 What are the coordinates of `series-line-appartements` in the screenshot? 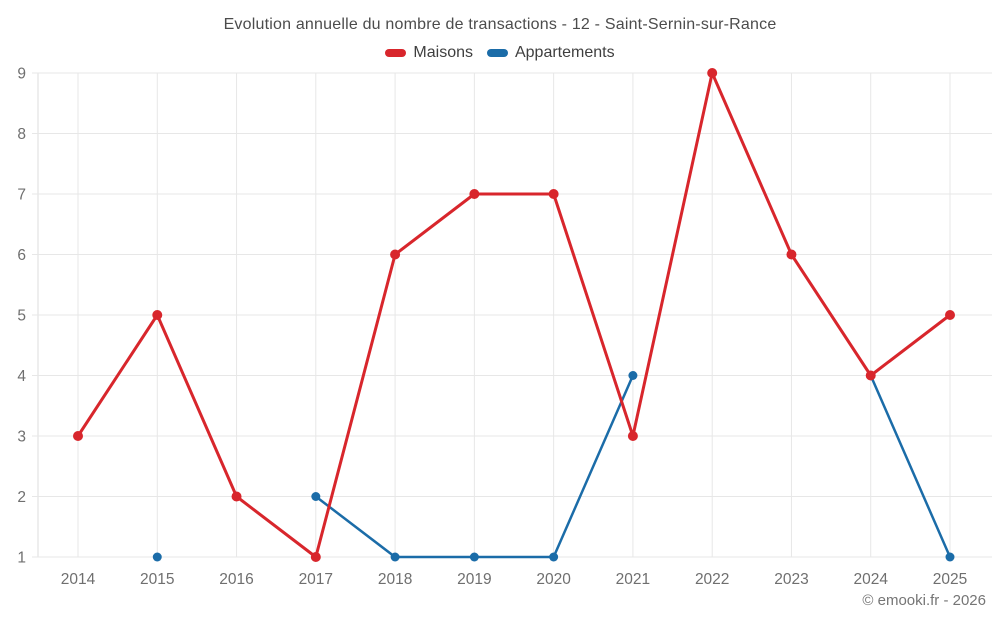 It's located at (910, 466).